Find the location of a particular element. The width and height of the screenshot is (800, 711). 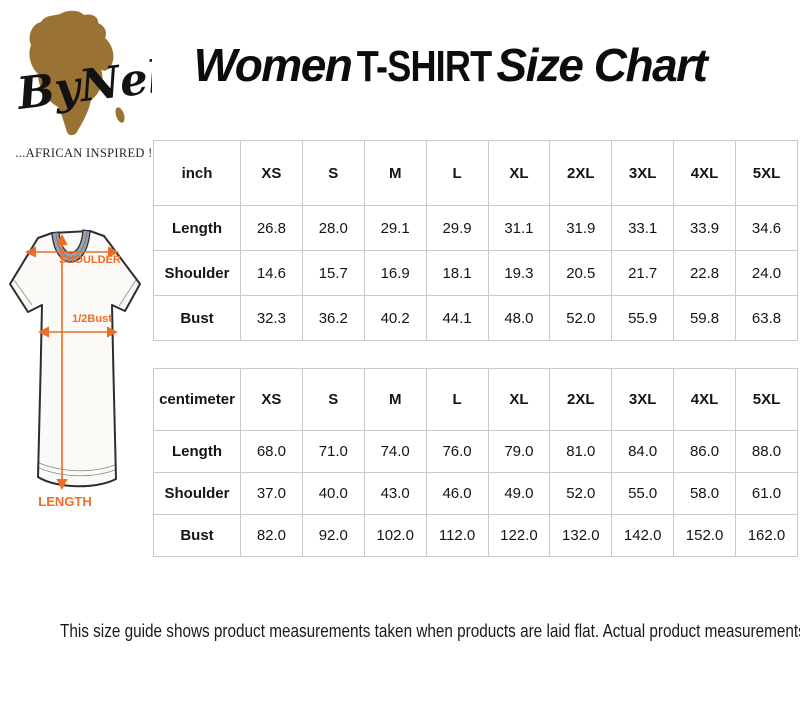

title-size-chart: Size Chart is located at coordinates (601, 65).